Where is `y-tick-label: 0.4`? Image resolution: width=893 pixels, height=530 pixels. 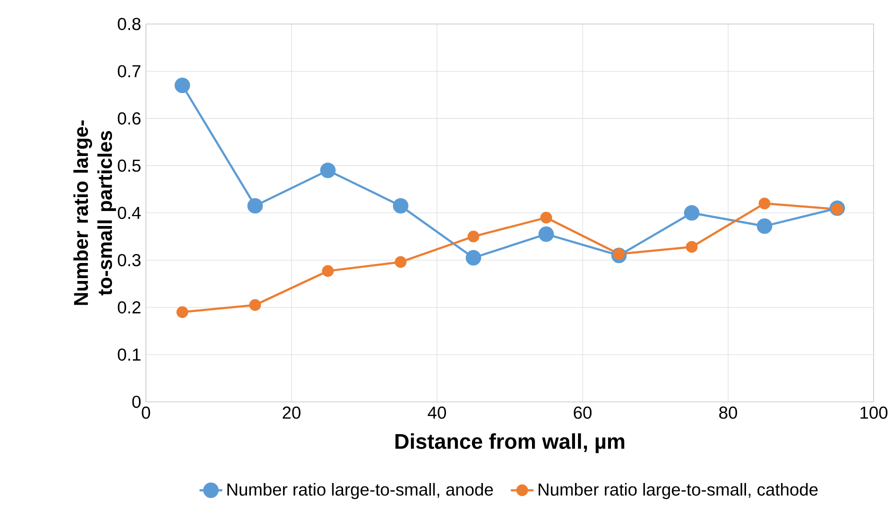
y-tick-label: 0.4 is located at coordinates (129, 213).